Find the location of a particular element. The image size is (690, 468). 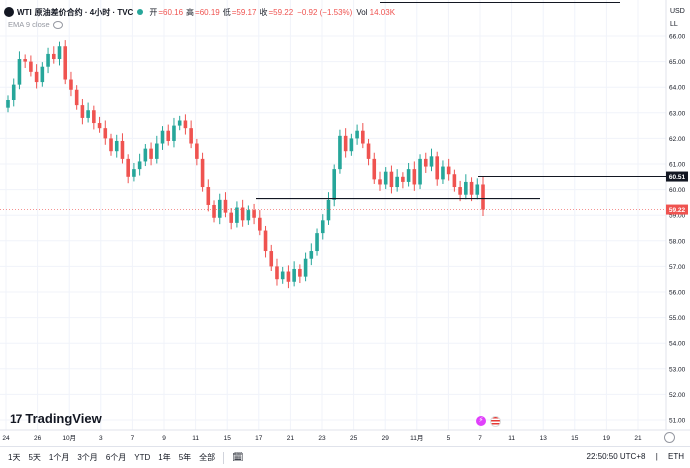

time-axis: 24 26 10月 3 7 9 11 15 17 21 23 25 29 11月 5 7 11 13 15 19 21 is located at coordinates (322, 438).